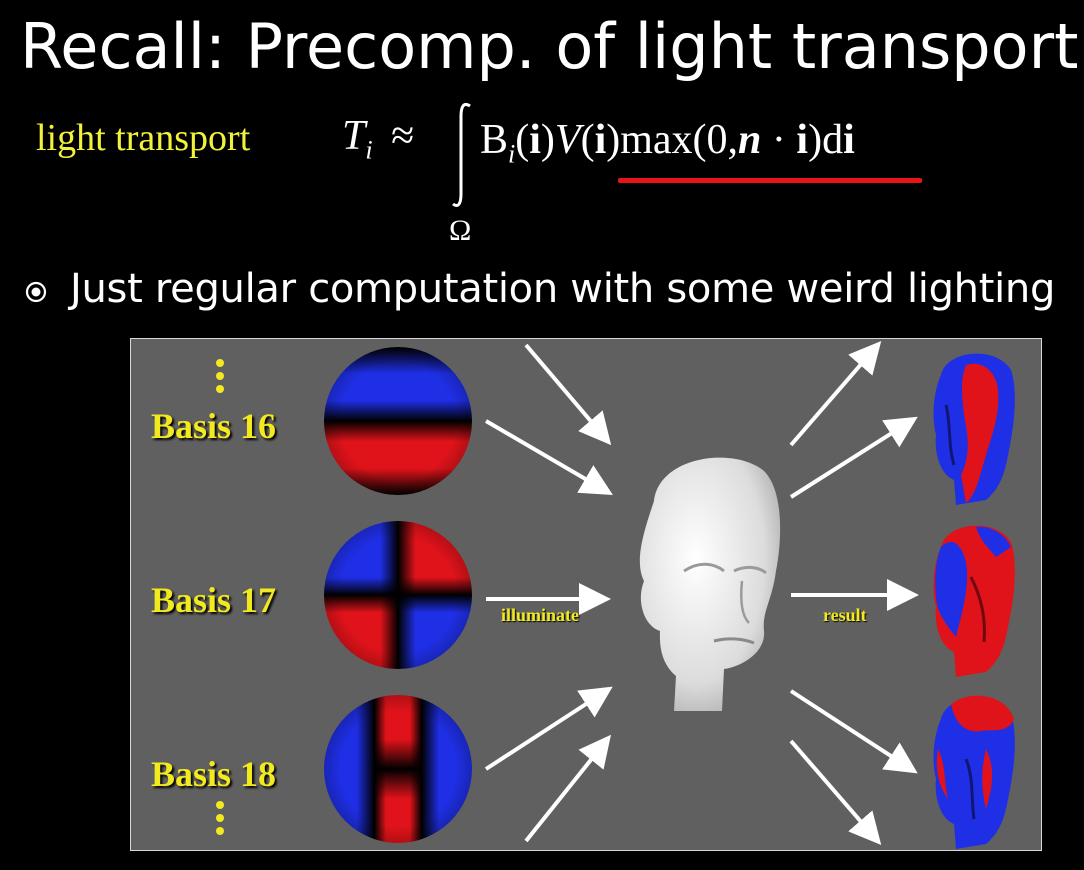  I want to click on equation-T-sub: i, so click(369, 150).